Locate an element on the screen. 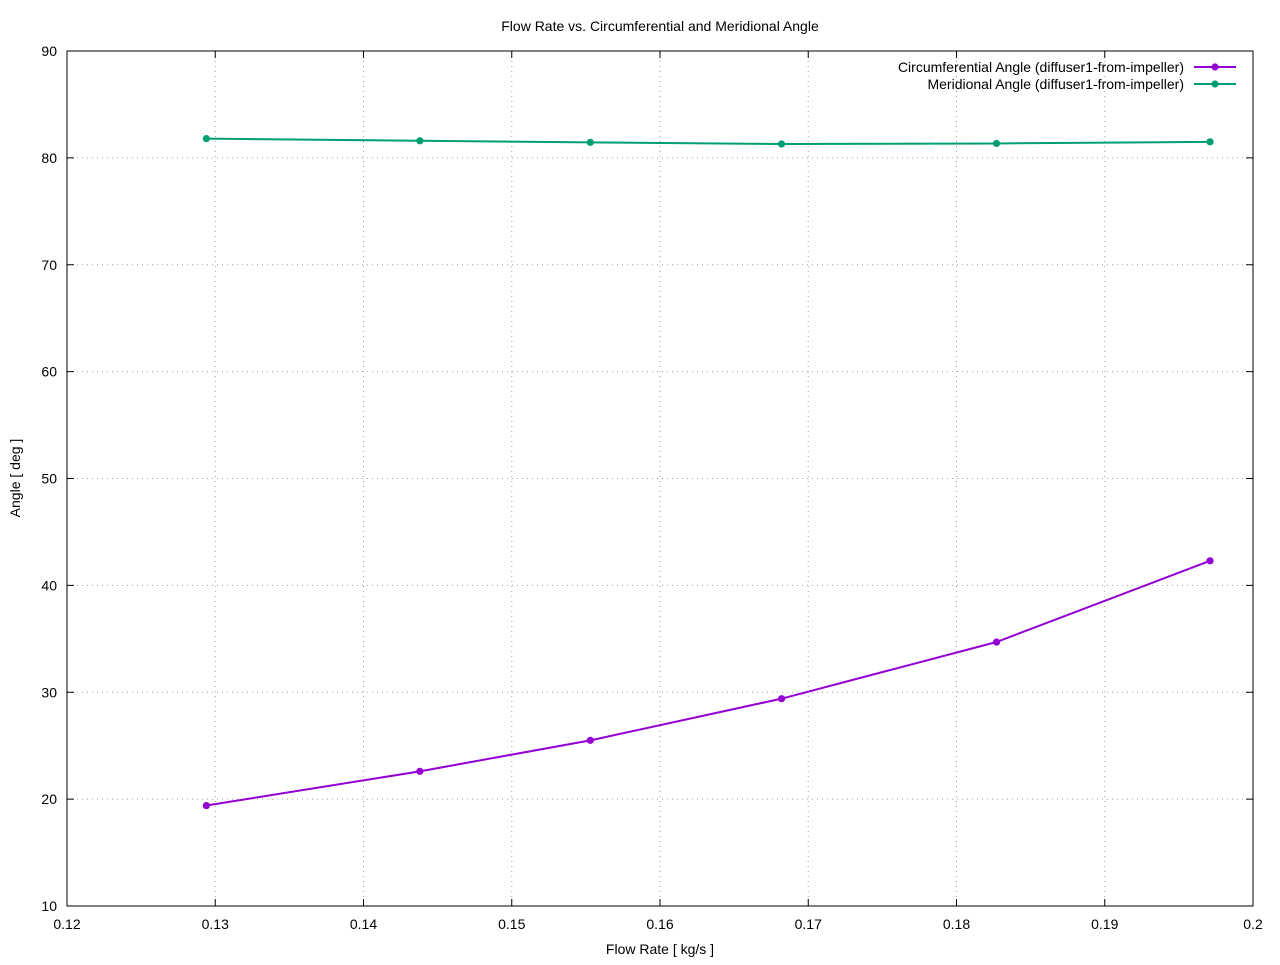 The width and height of the screenshot is (1280, 965). y-tick-label: 20 is located at coordinates (49, 799).